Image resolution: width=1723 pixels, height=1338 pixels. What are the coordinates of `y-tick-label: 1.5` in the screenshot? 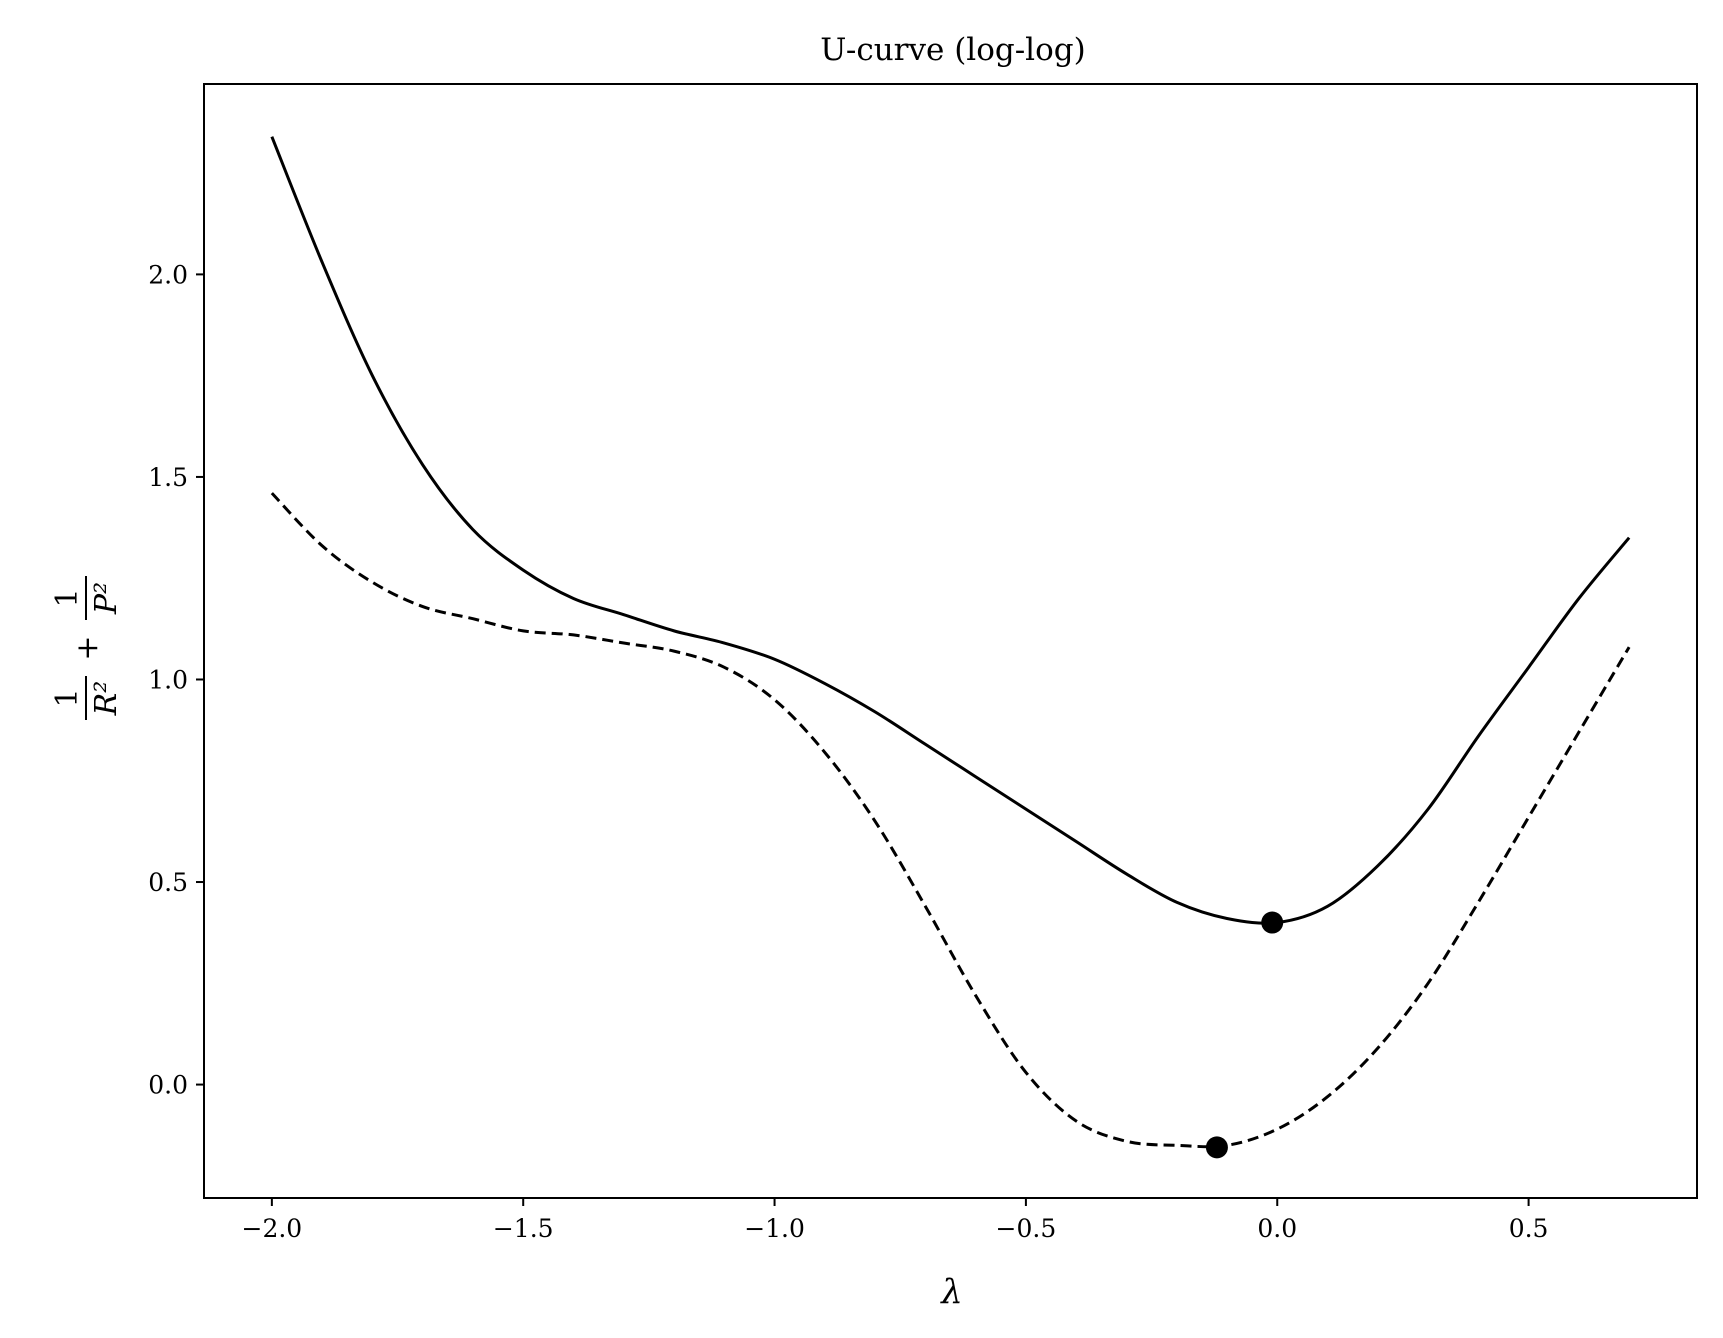 It's located at (168, 477).